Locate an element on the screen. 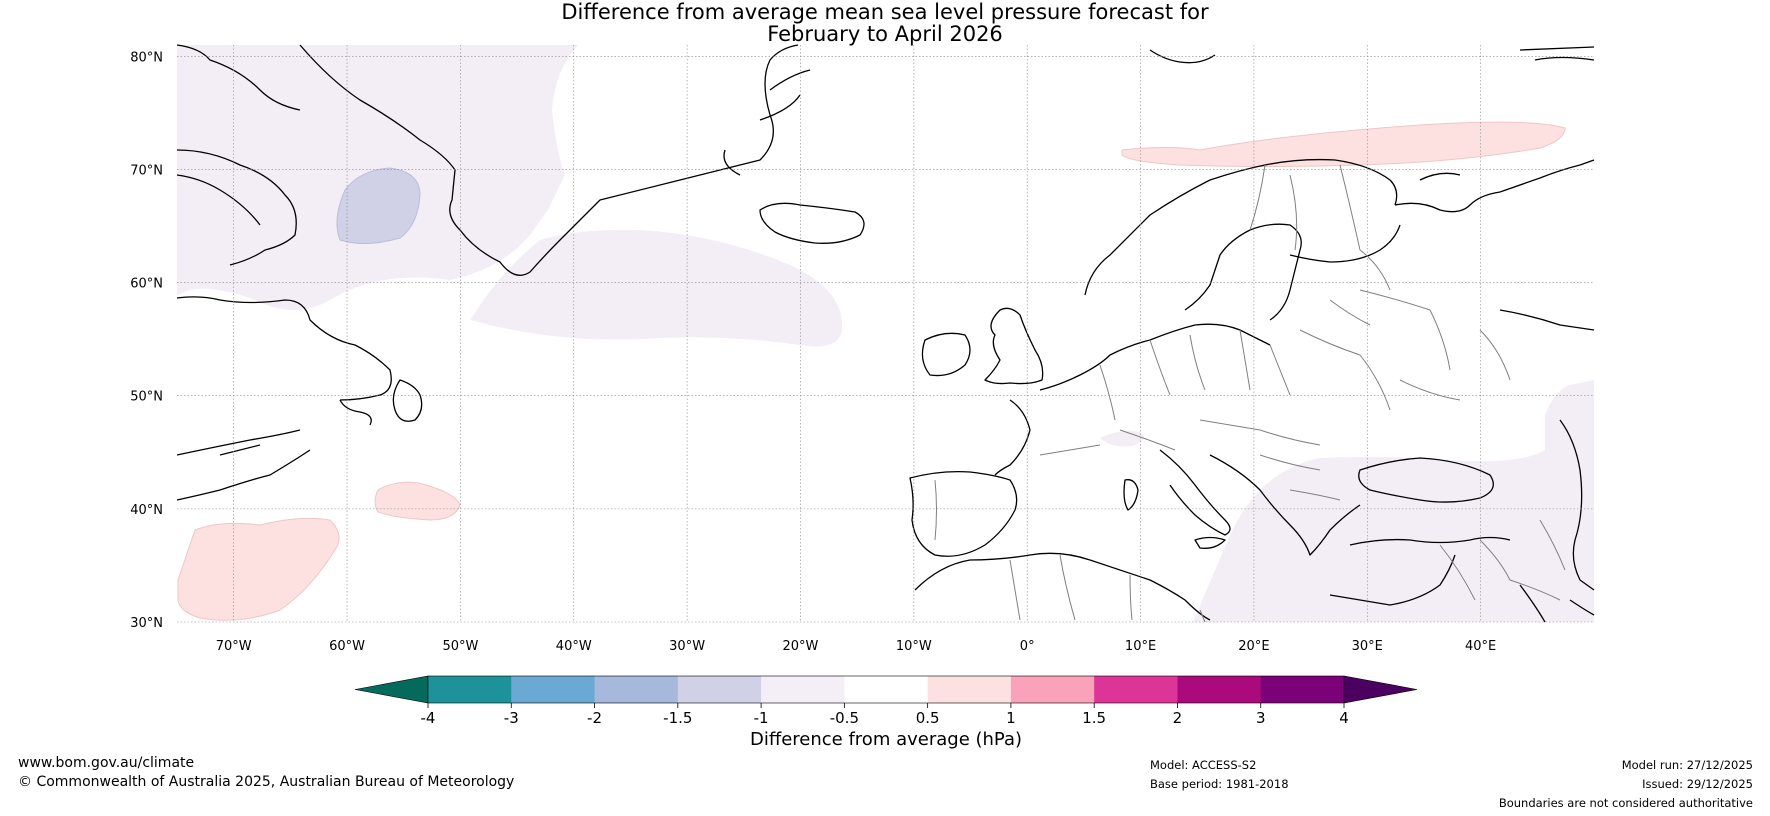 The image size is (1770, 816). colorbar-tick-label: -3 is located at coordinates (511, 718).